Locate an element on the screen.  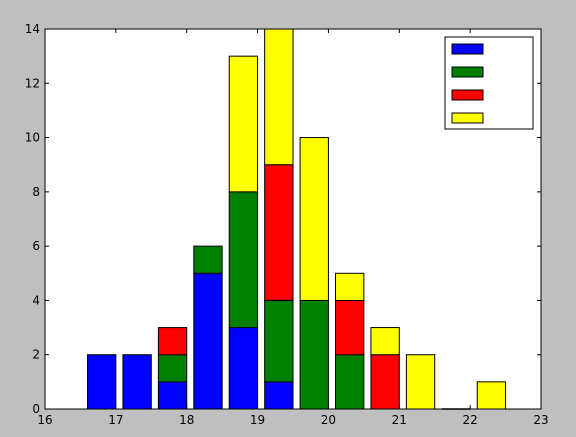
y-tick-label: 2 is located at coordinates (36, 355).